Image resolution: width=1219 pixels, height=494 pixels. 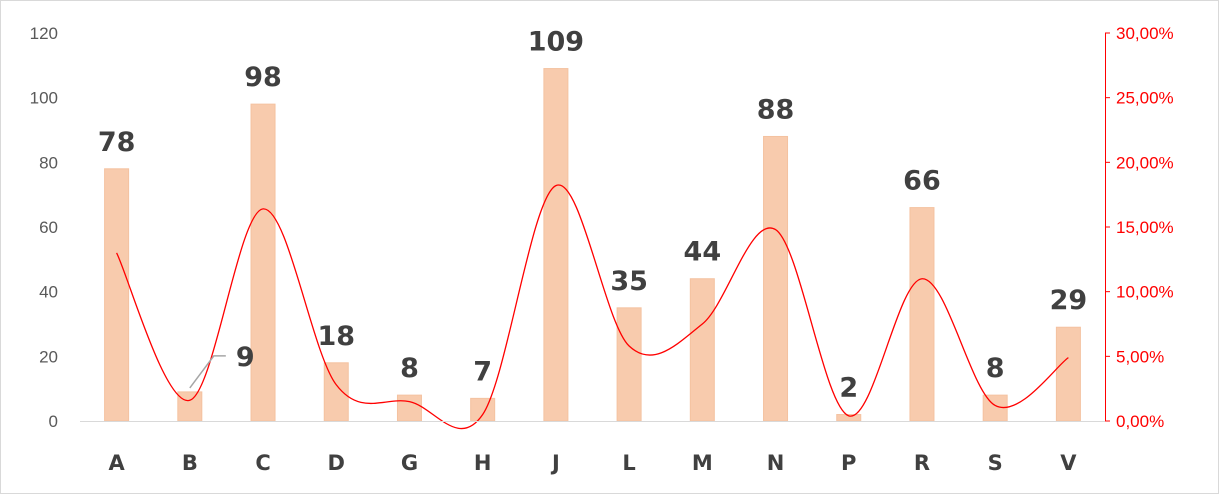 I want to click on bar-h, so click(x=483, y=409).